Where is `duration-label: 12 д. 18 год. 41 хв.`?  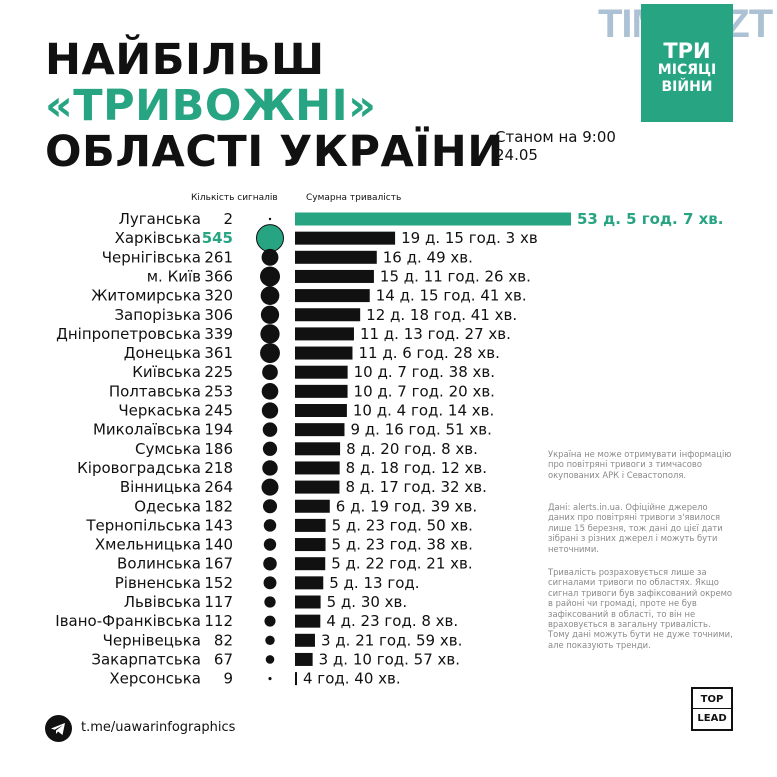
duration-label: 12 д. 18 год. 41 хв. is located at coordinates (441, 315).